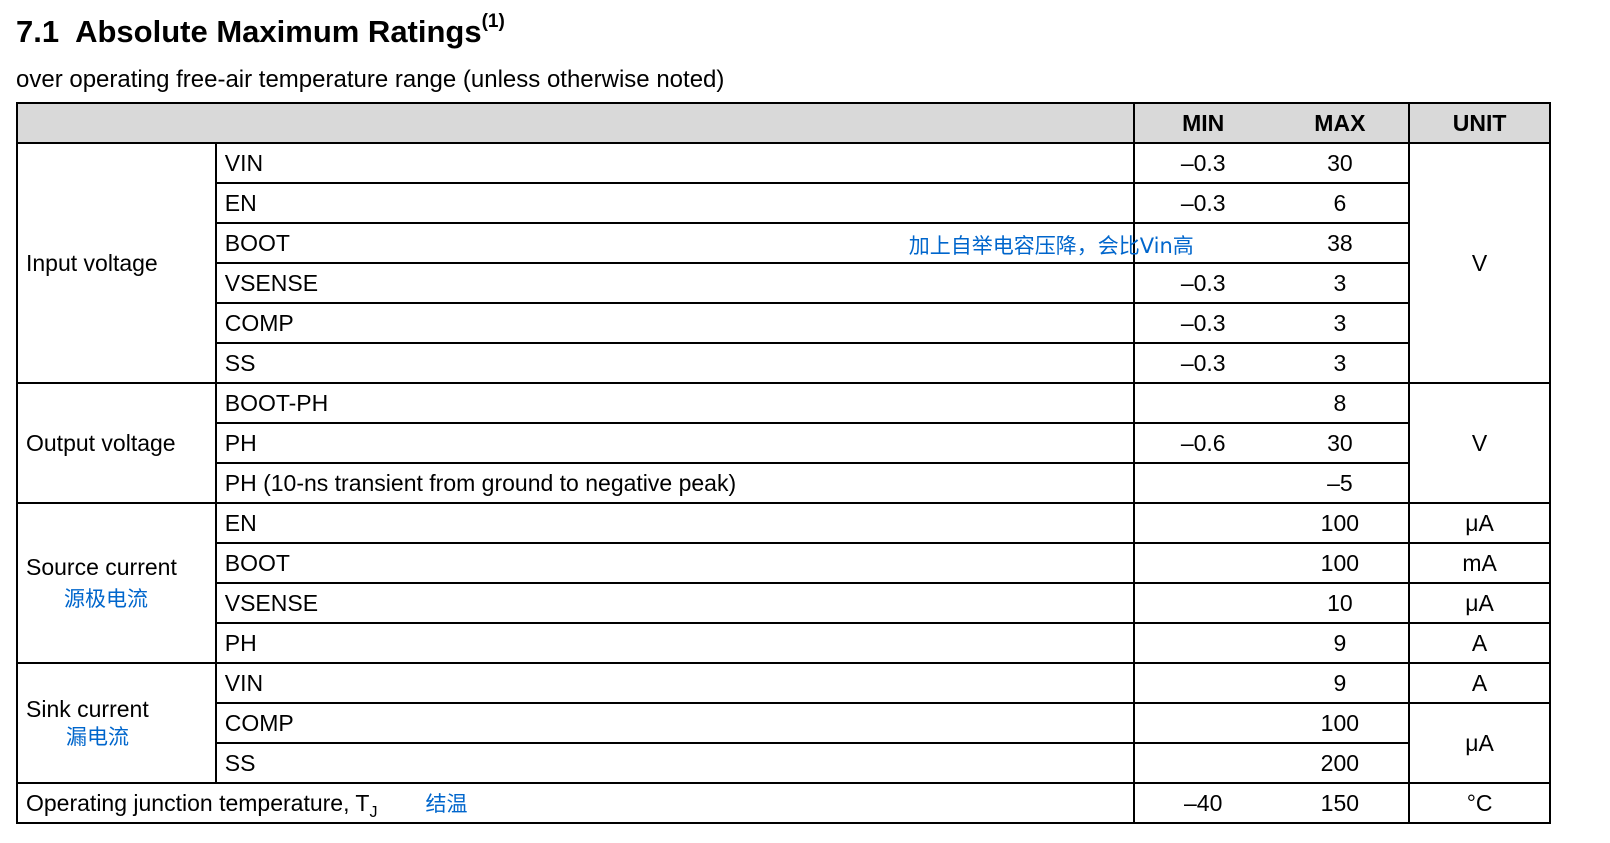 The width and height of the screenshot is (1610, 843). I want to click on table-row: SS –0.3 3, so click(783, 363).